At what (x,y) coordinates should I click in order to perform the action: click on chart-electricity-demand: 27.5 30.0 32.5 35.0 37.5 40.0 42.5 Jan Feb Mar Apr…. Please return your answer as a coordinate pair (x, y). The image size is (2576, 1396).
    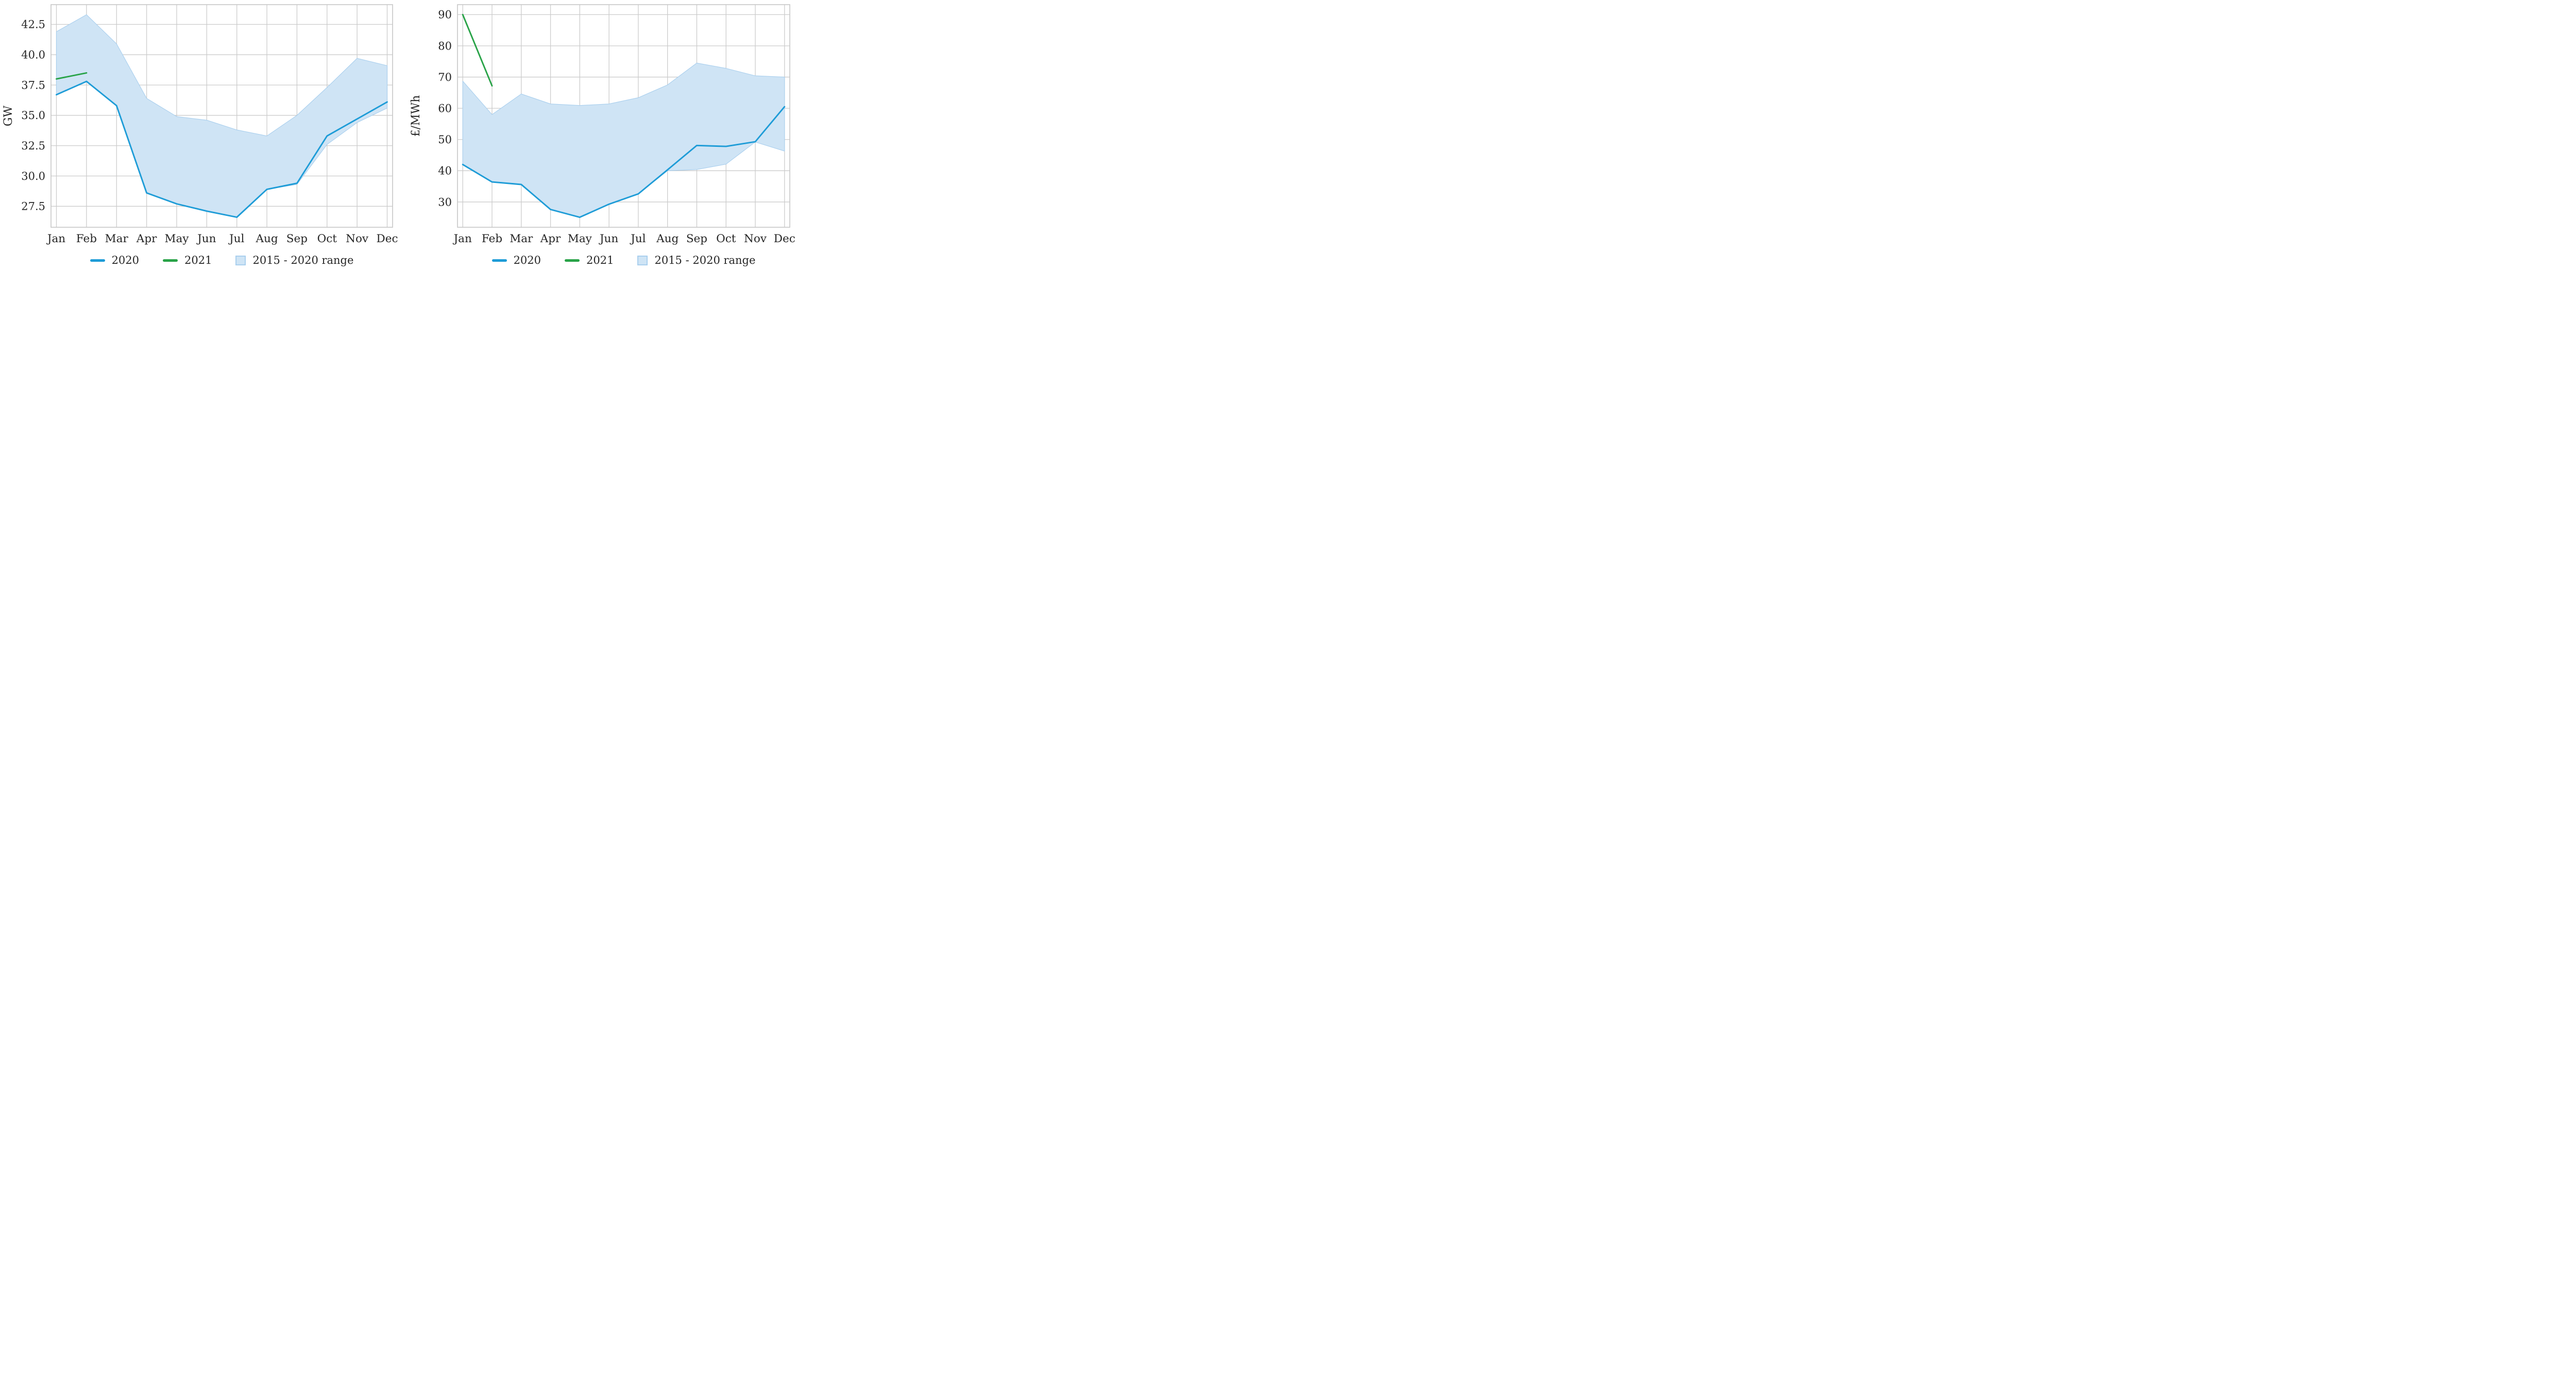
    Looking at the image, I should click on (200, 139).